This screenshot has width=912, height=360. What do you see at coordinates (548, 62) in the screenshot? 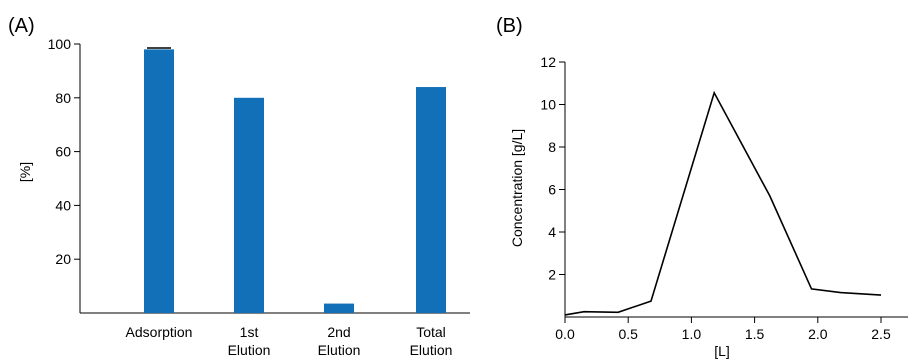
I see `y-tick-label: 12` at bounding box center [548, 62].